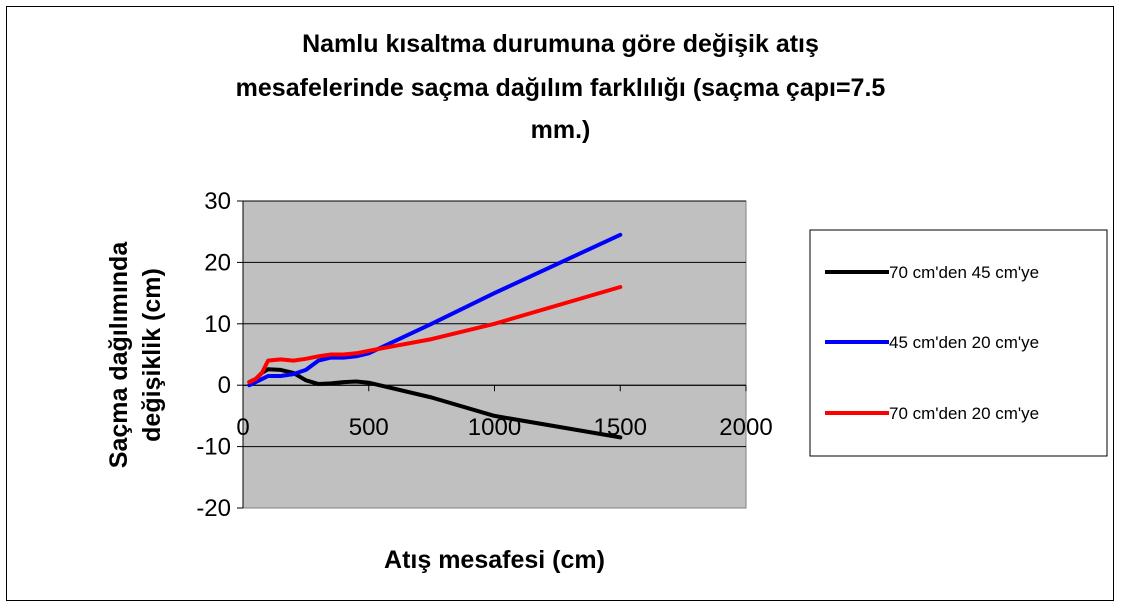 The width and height of the screenshot is (1121, 608). Describe the element at coordinates (217, 201) in the screenshot. I see `y-tick-label-0: 30` at that location.